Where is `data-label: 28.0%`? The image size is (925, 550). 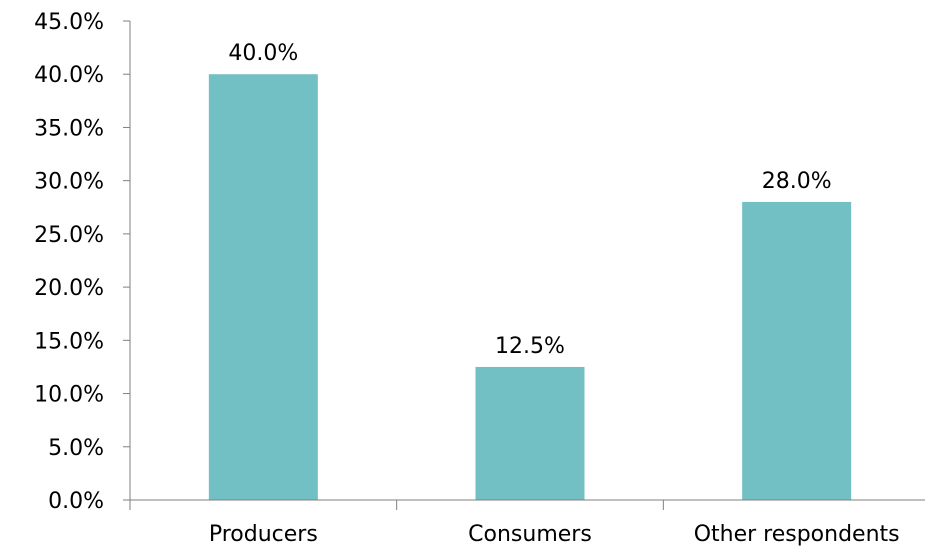 data-label: 28.0% is located at coordinates (797, 181).